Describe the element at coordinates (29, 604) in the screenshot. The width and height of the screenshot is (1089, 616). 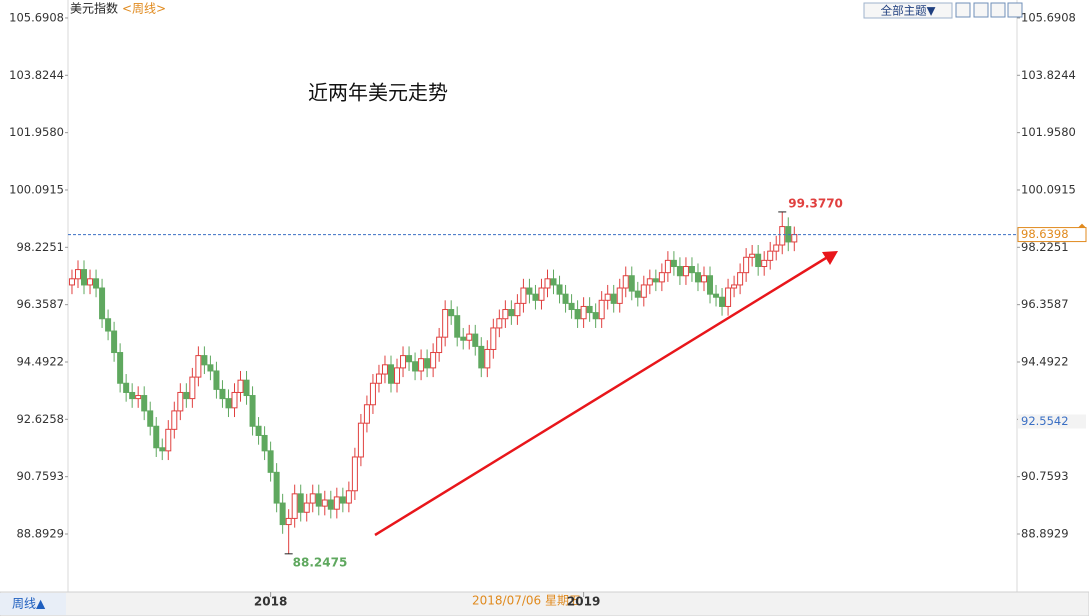
I see `footer-tab: 周线▲` at that location.